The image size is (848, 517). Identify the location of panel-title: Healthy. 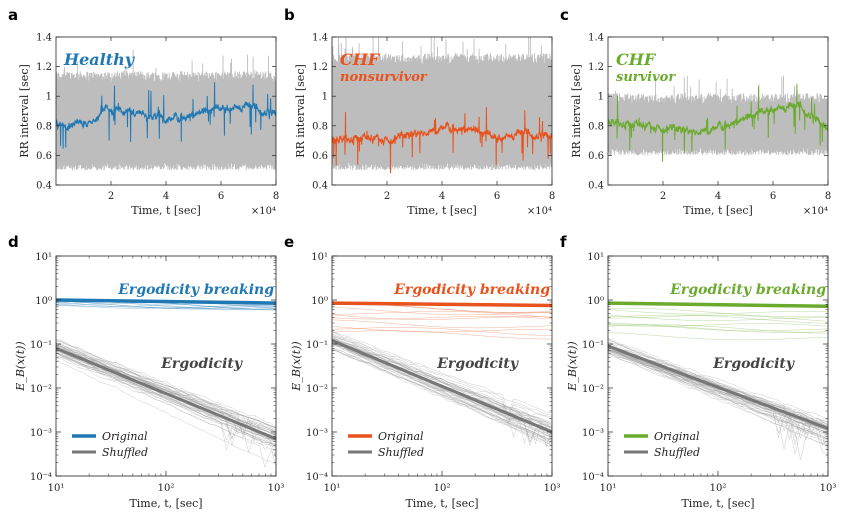
(99, 59).